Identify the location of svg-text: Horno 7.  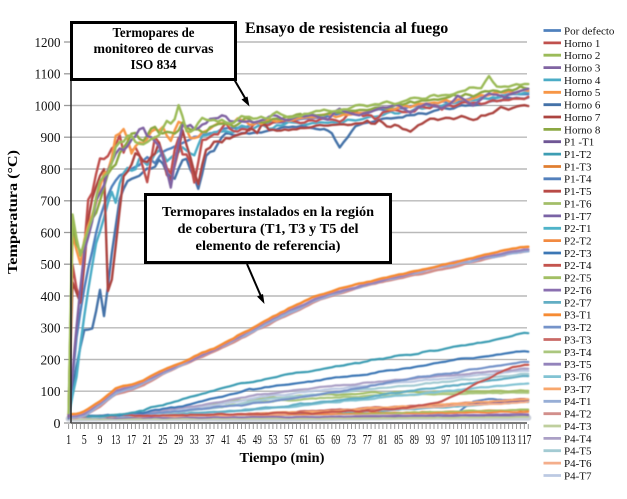
(582, 118).